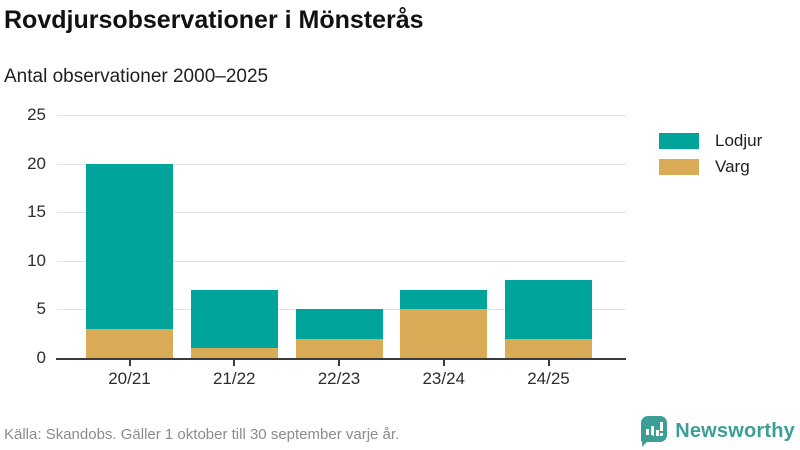 The height and width of the screenshot is (450, 800). Describe the element at coordinates (735, 431) in the screenshot. I see `brand-name: Newsworthy` at that location.